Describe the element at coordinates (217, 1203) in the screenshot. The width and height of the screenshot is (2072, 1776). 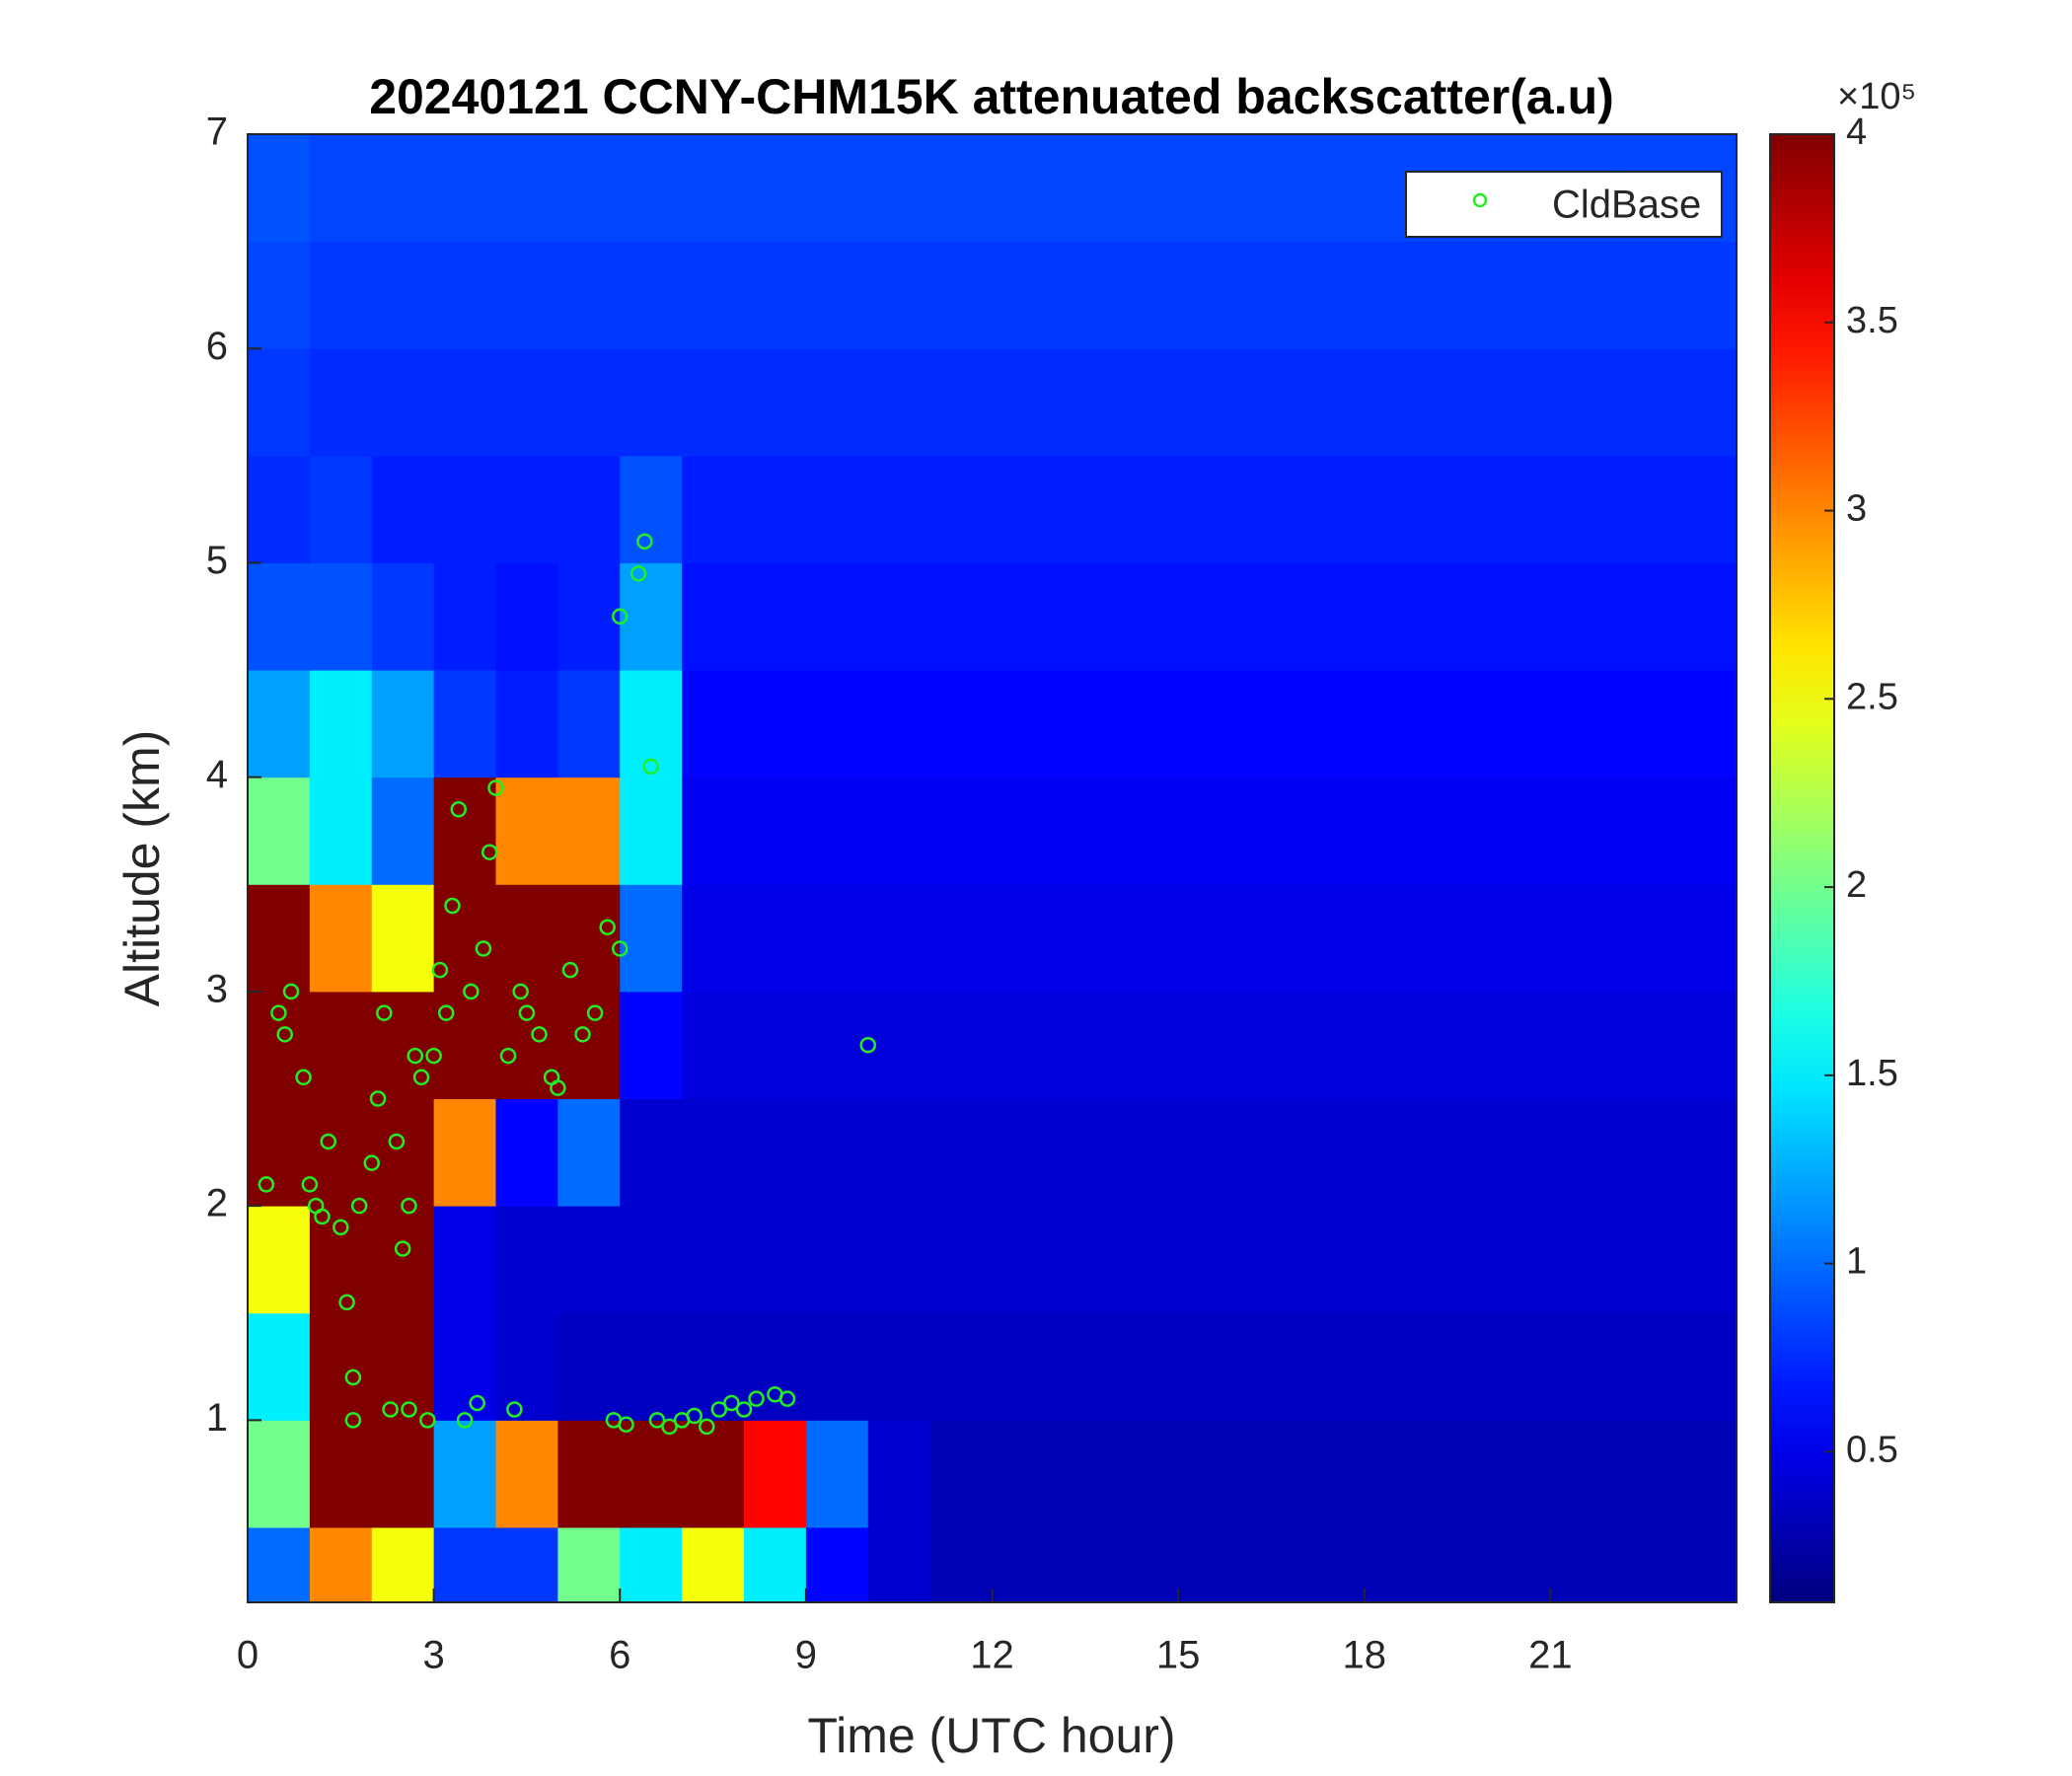
I see `y-tick-label: 2` at that location.